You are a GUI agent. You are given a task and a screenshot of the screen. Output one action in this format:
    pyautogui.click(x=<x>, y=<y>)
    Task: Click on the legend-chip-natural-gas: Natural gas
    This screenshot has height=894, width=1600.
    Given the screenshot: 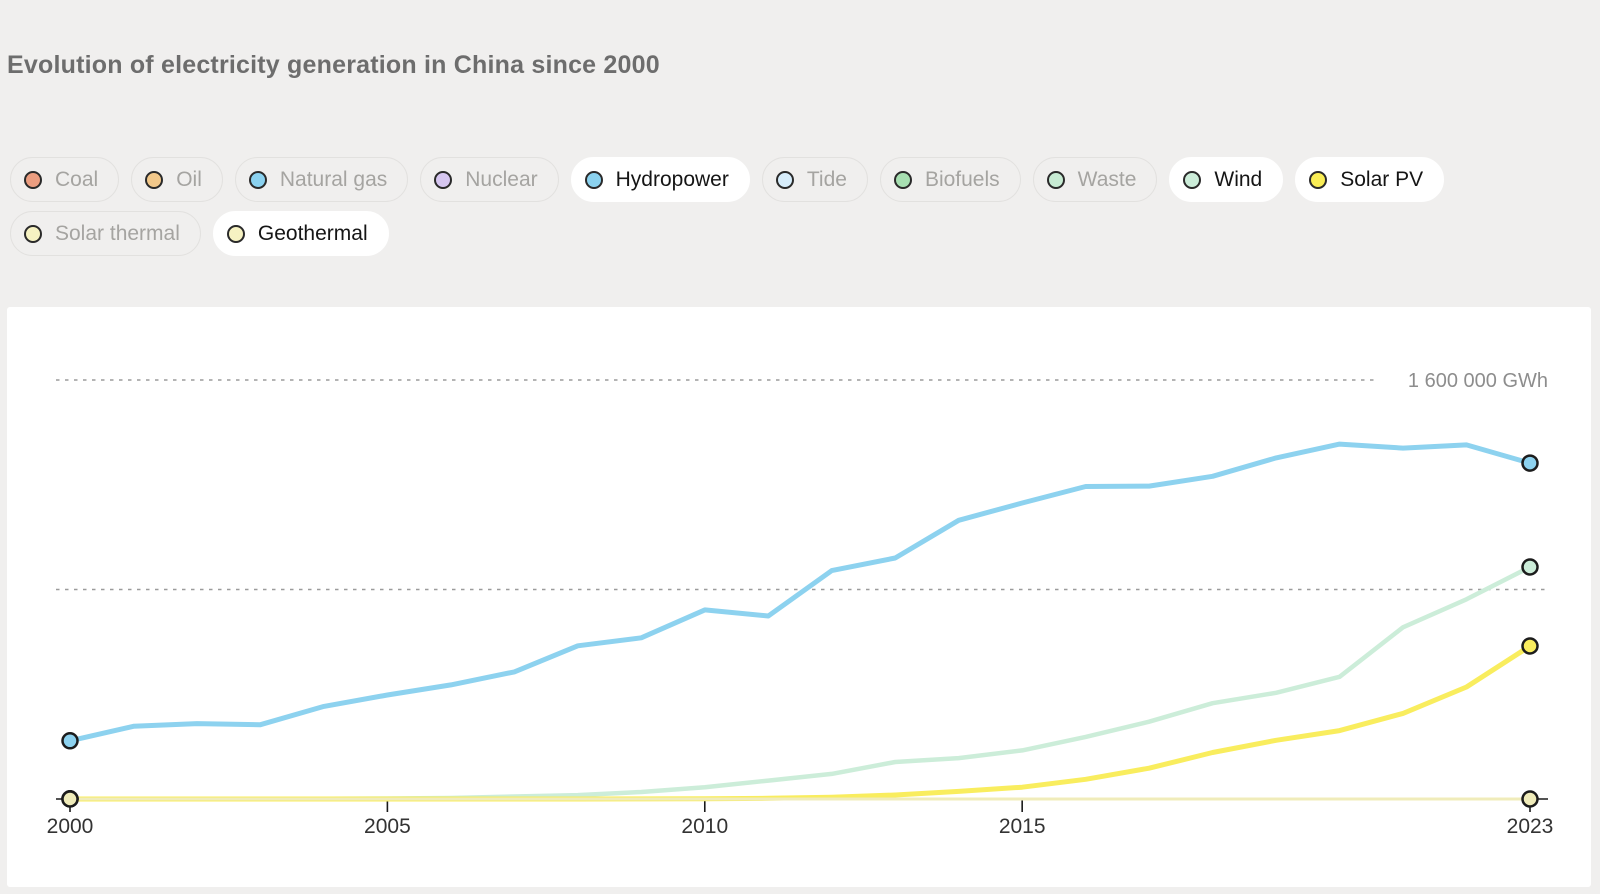 What is the action you would take?
    pyautogui.click(x=321, y=179)
    